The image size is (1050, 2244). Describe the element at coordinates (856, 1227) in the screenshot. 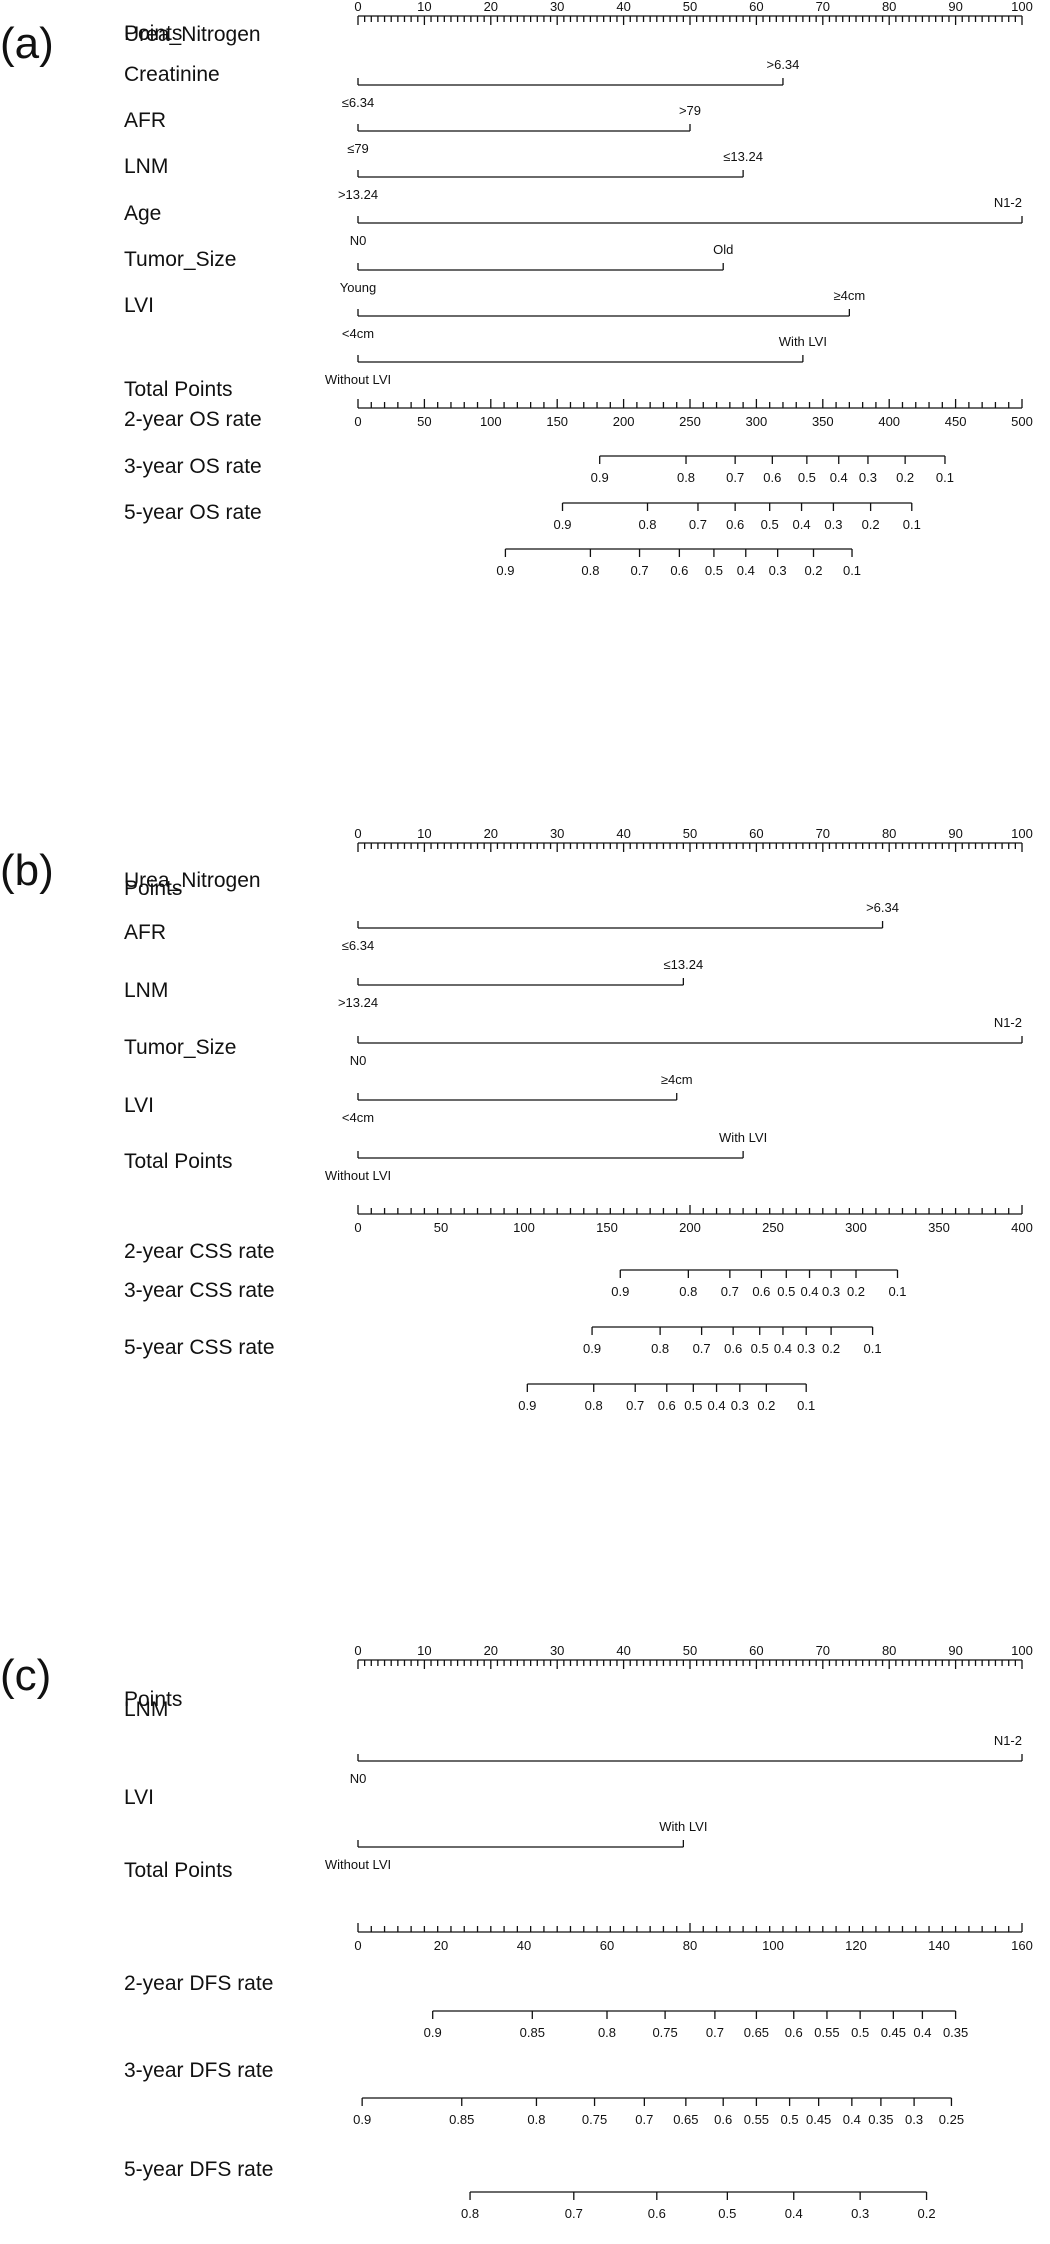

I see `total-tick-label: 300` at that location.